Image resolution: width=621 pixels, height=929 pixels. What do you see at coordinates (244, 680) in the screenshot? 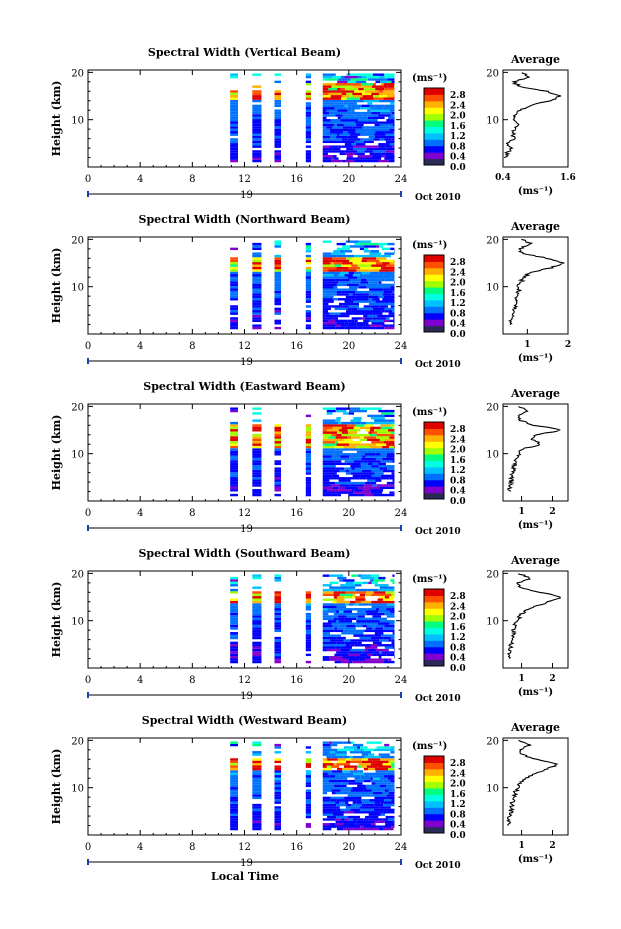
I see `x-tick-label: 12` at bounding box center [244, 680].